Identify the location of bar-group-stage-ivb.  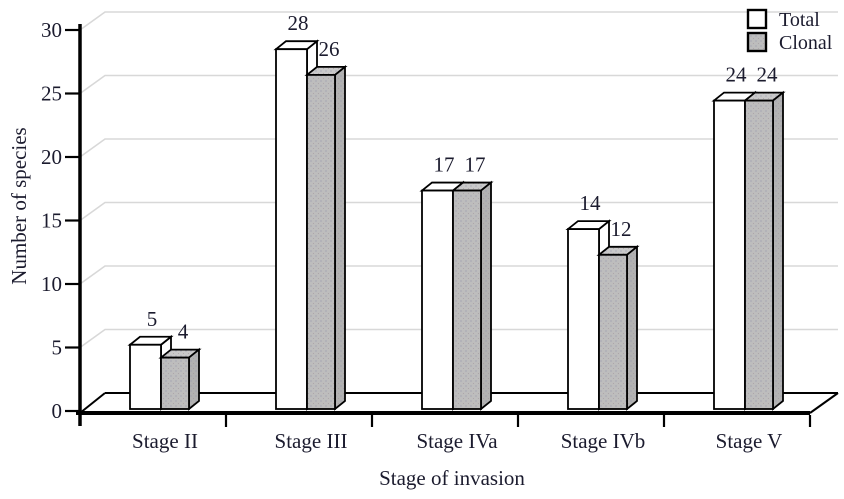
(602, 315).